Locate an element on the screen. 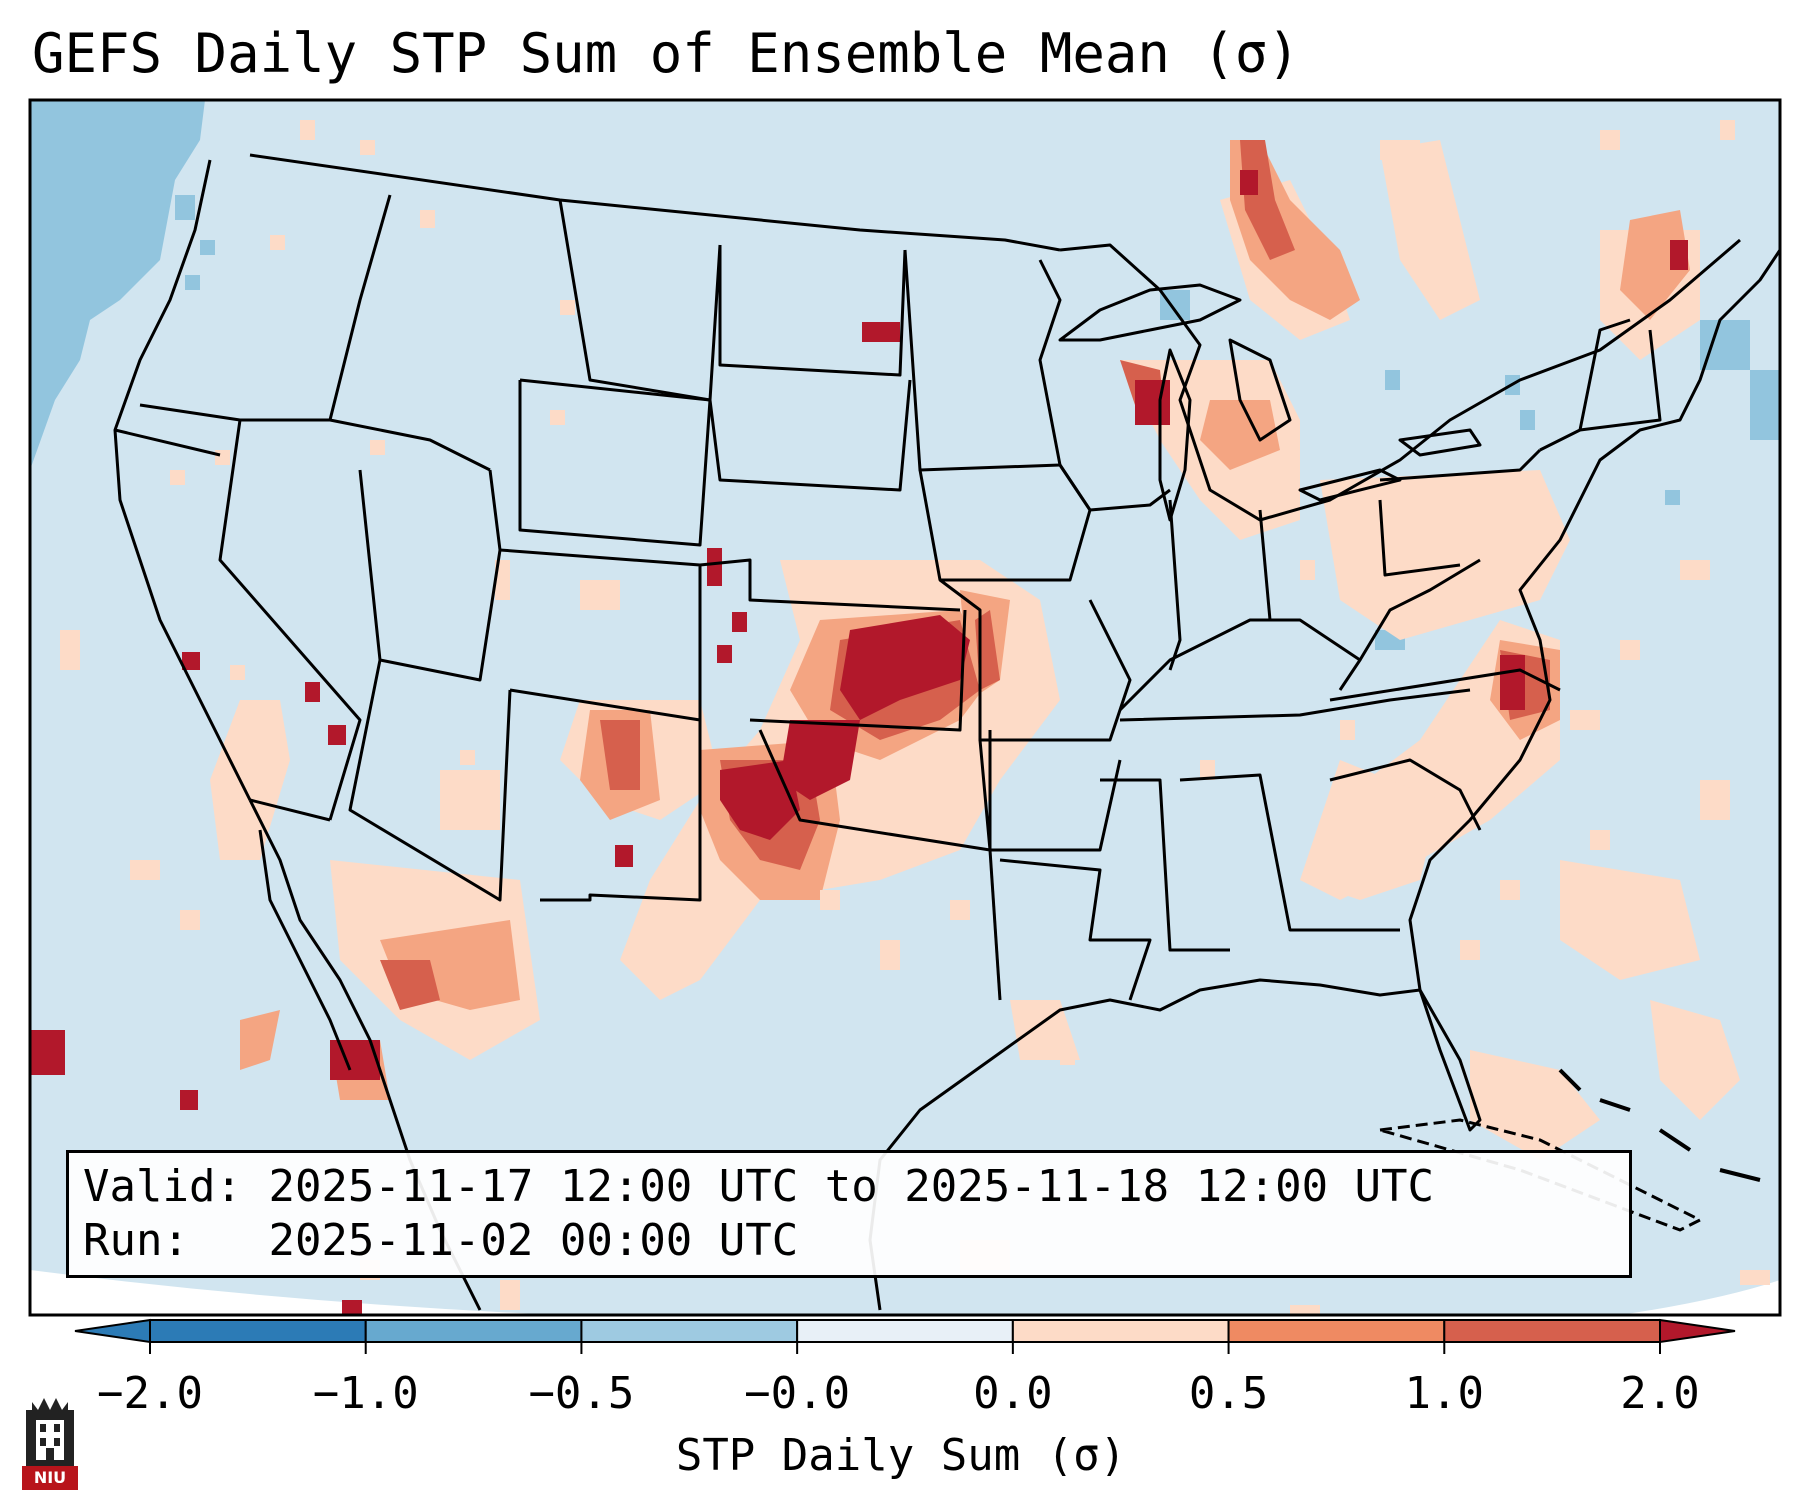 This screenshot has height=1506, width=1803. colorbar is located at coordinates (905, 1336).